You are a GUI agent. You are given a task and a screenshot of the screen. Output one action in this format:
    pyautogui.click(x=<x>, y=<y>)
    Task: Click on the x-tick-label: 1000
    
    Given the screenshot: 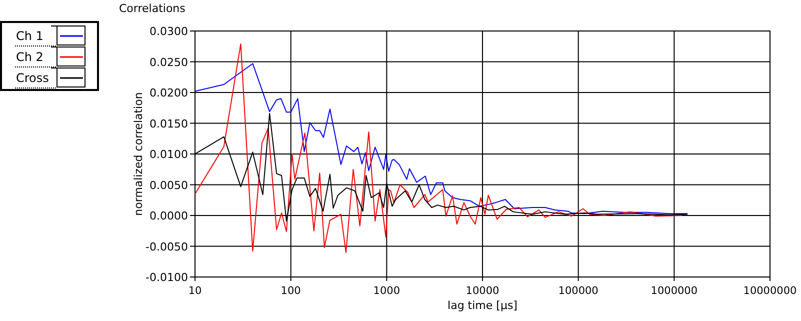 What is the action you would take?
    pyautogui.click(x=386, y=291)
    